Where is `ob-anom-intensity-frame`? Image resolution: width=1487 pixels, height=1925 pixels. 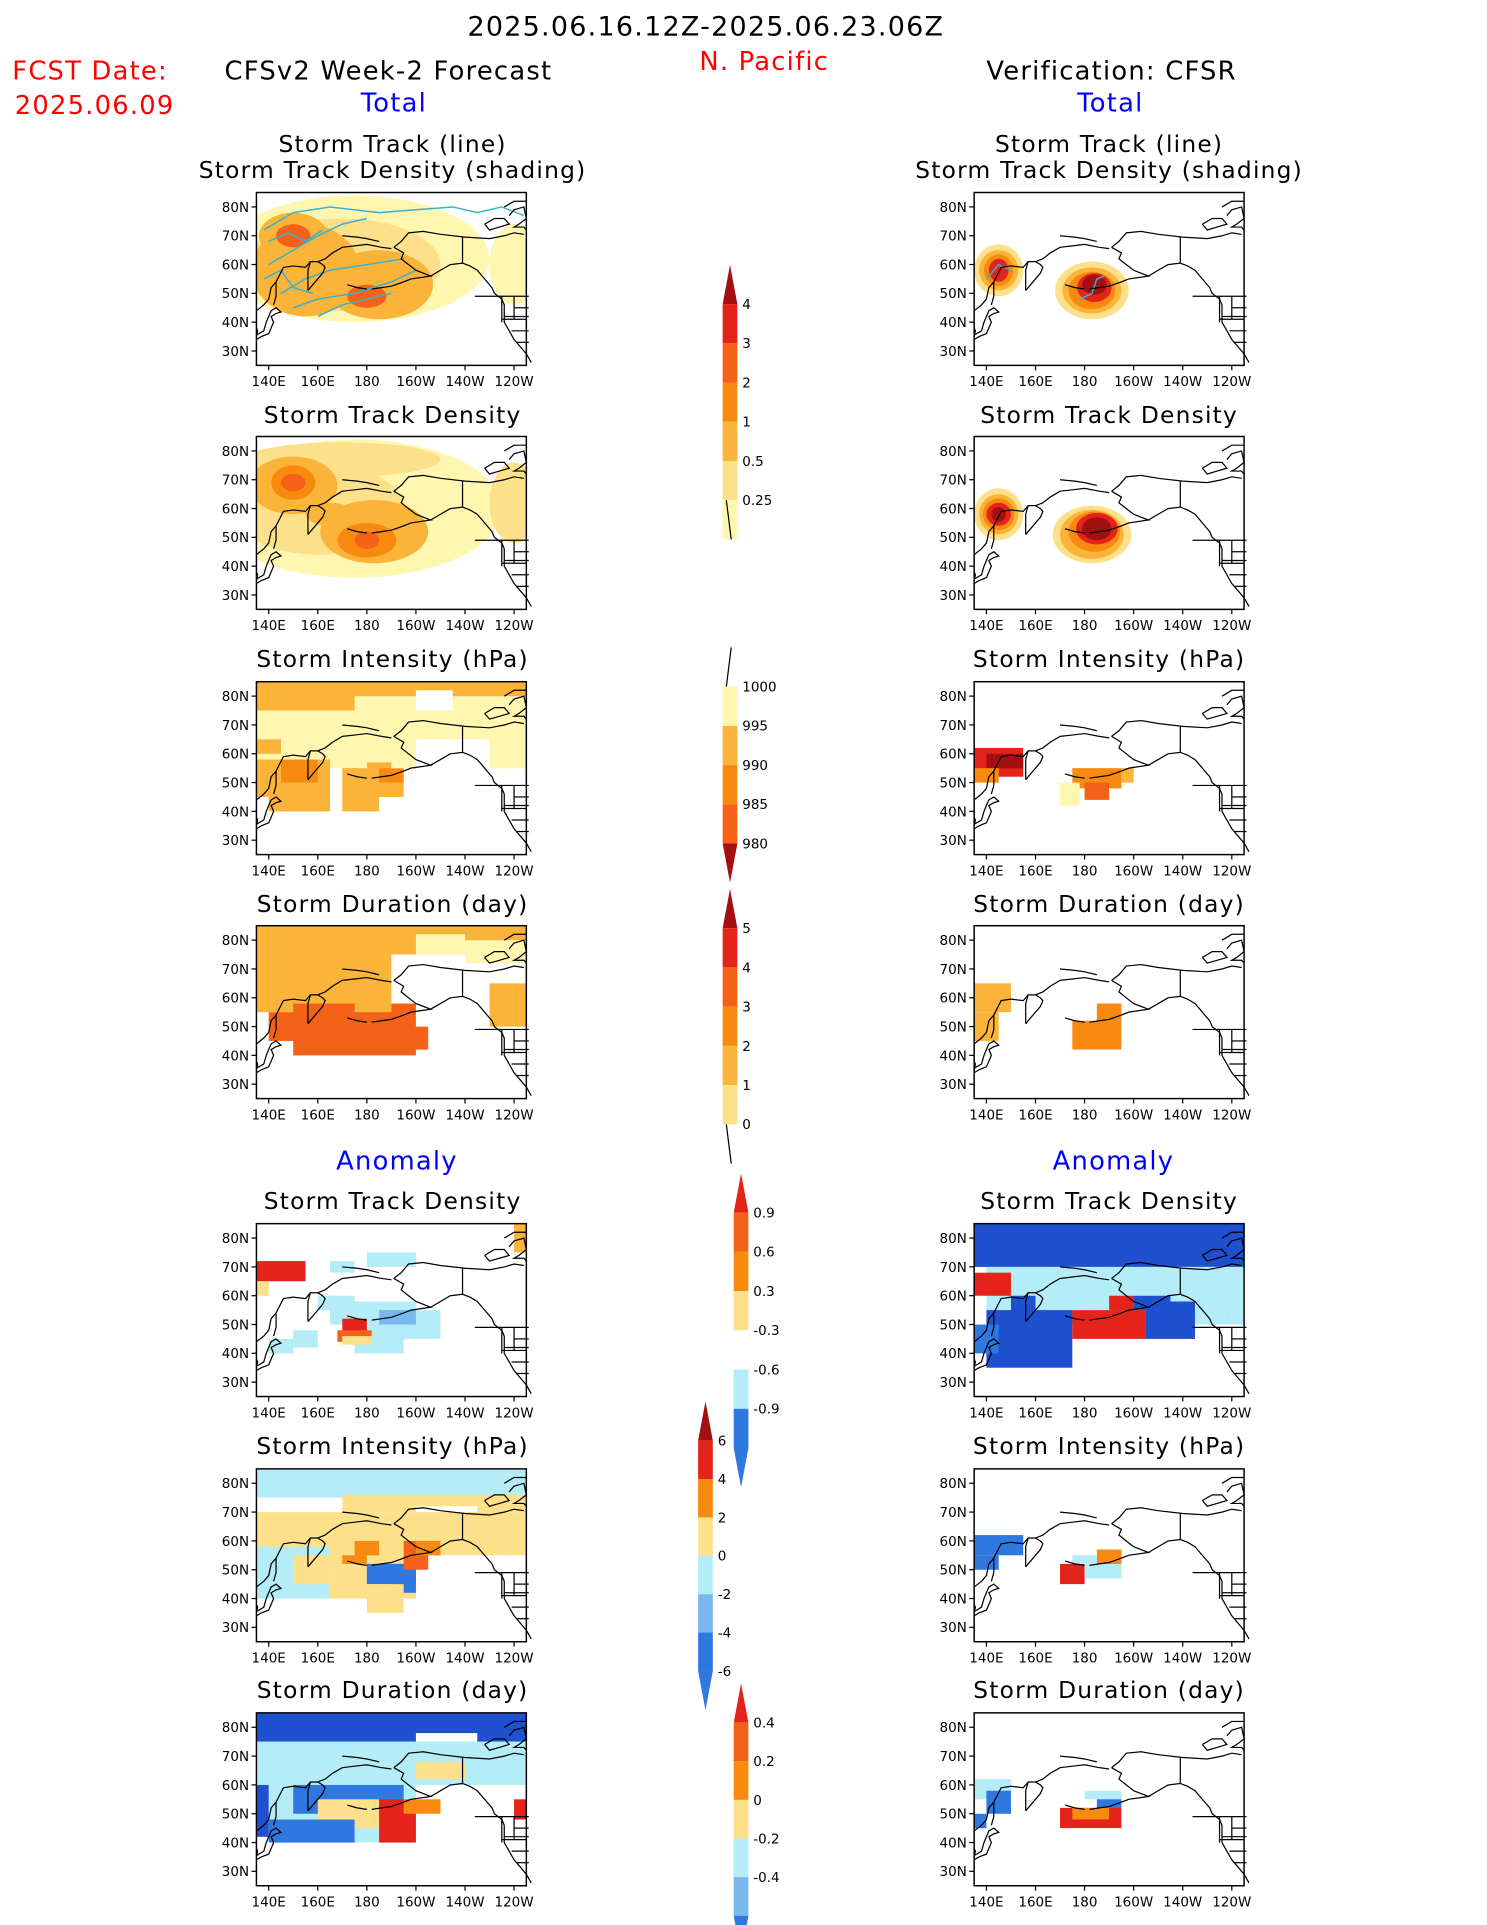 ob-anom-intensity-frame is located at coordinates (1109, 1555).